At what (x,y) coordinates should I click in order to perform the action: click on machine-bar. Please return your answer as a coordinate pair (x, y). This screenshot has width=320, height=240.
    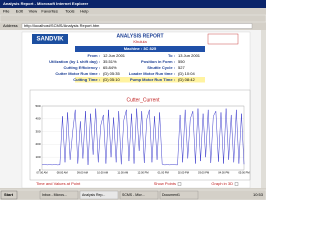
    Looking at the image, I should click on (140, 49).